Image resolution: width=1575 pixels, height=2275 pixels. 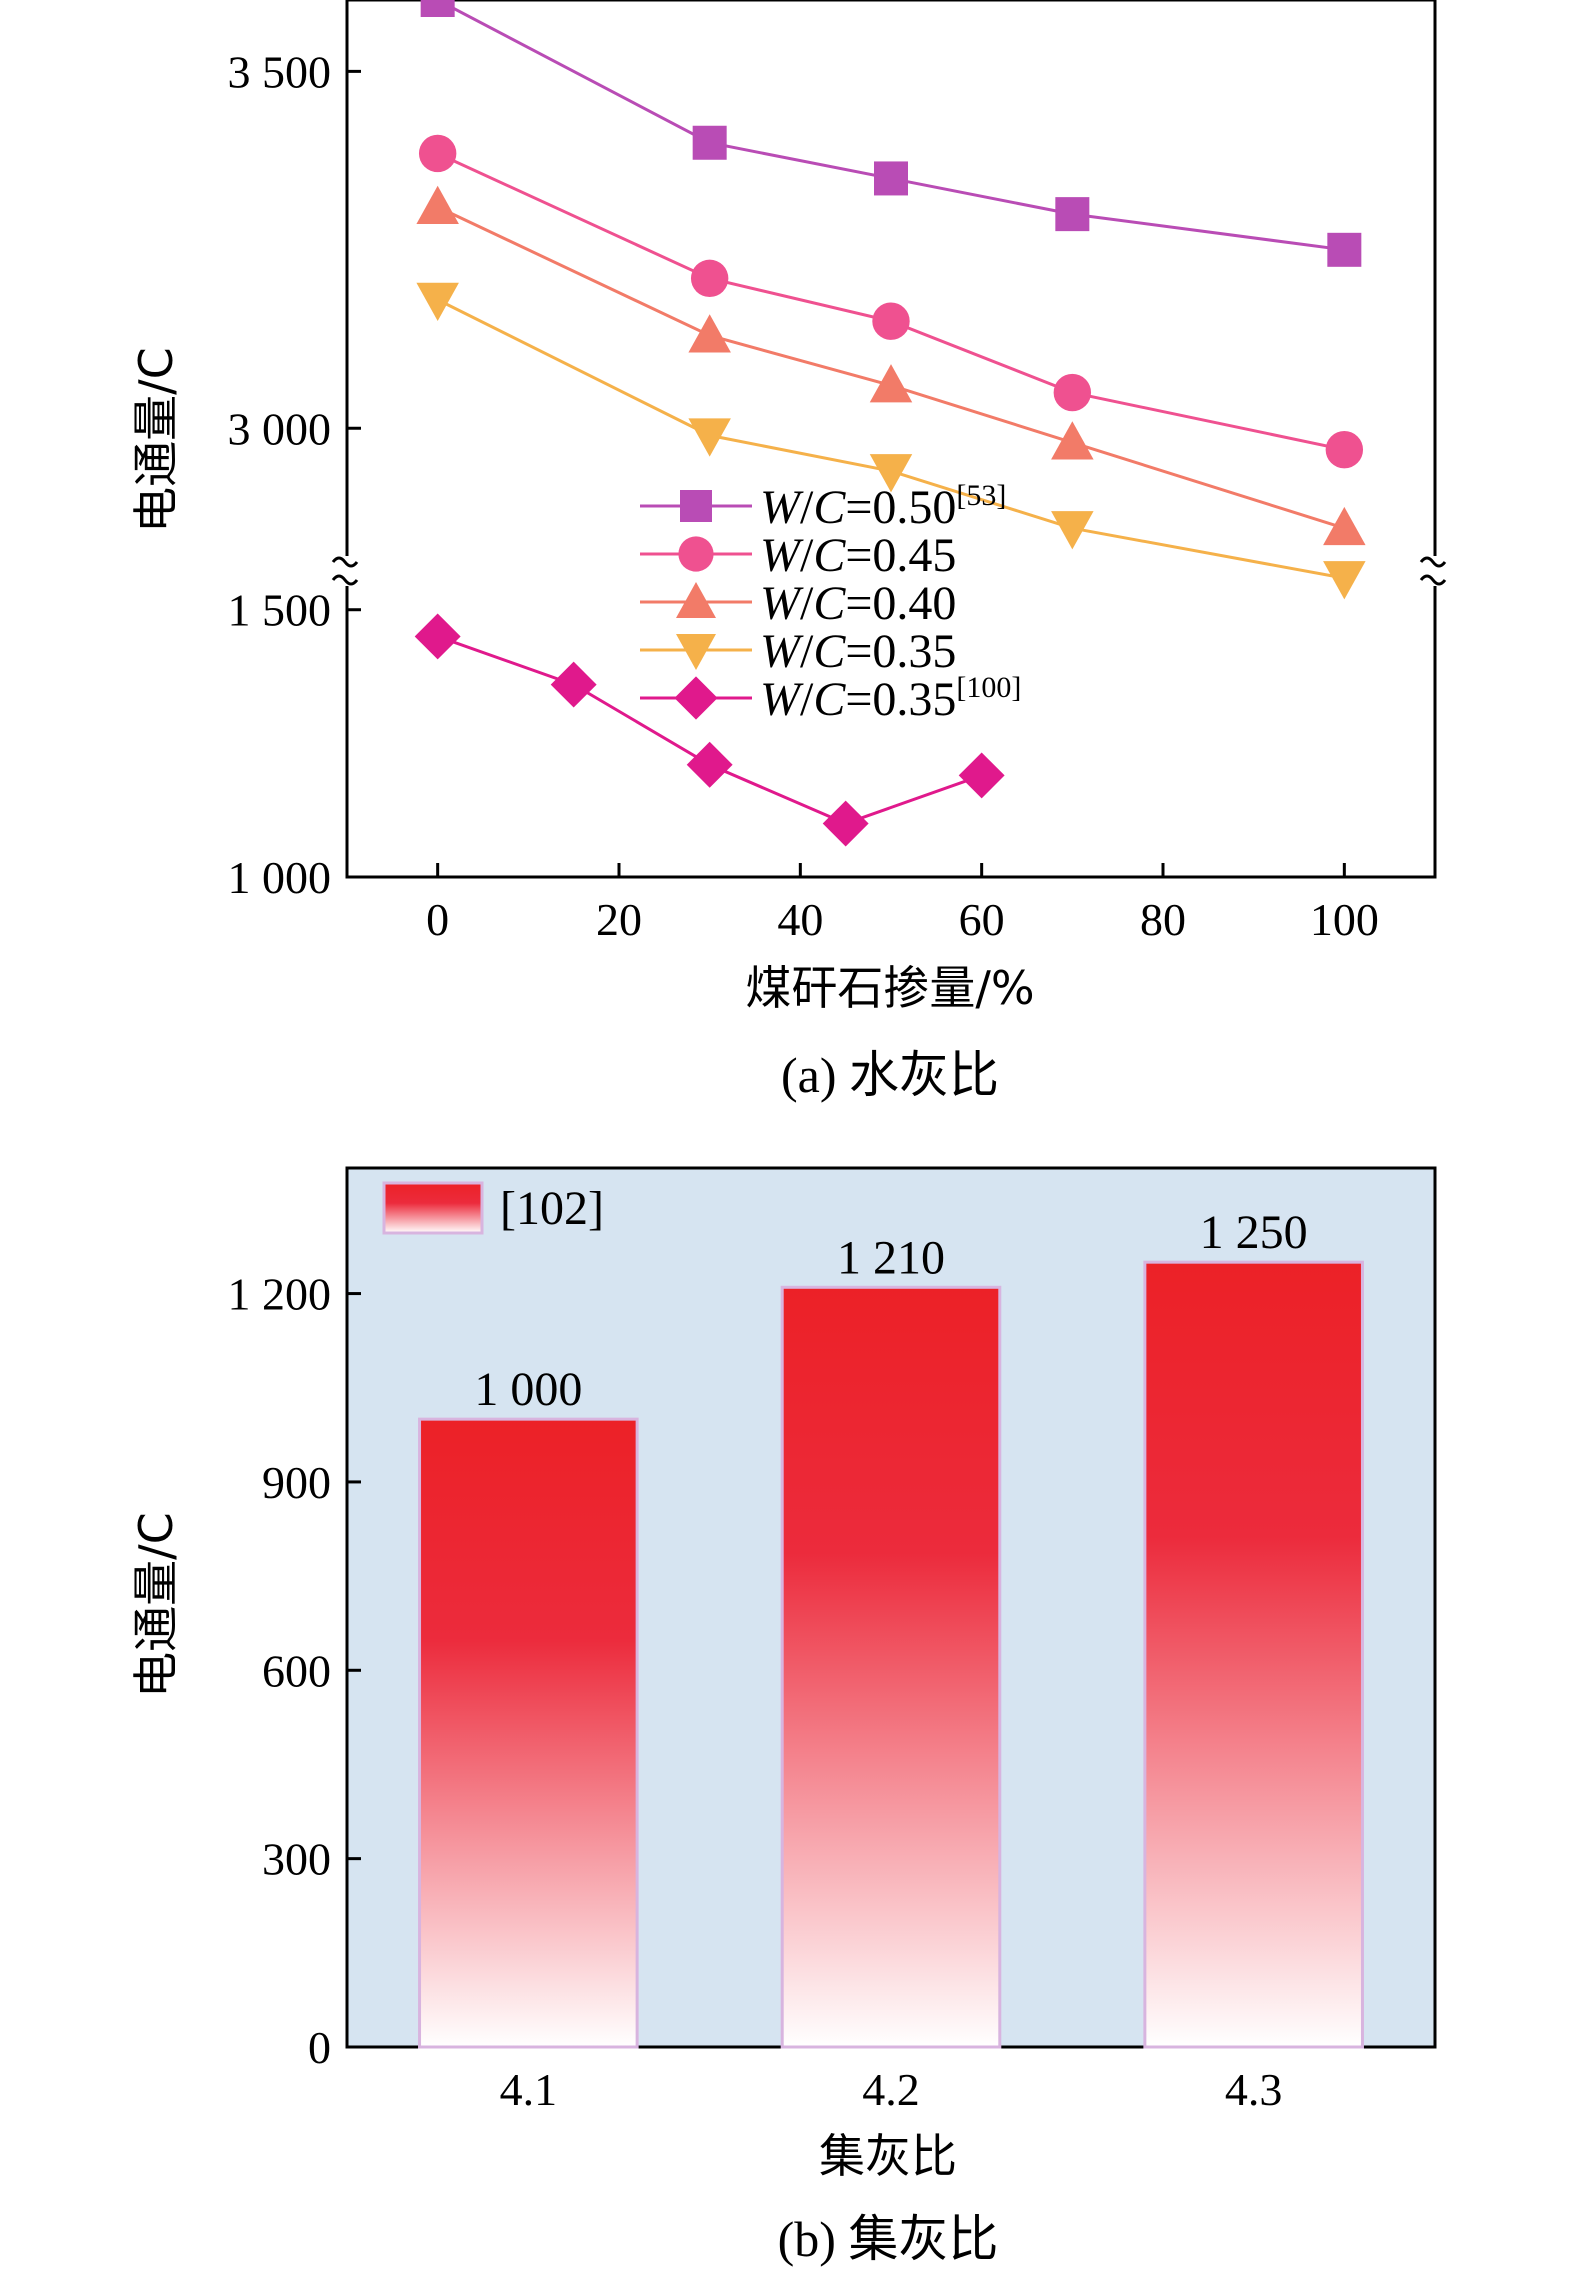 I want to click on x-tick-label: 80, so click(x=1163, y=919).